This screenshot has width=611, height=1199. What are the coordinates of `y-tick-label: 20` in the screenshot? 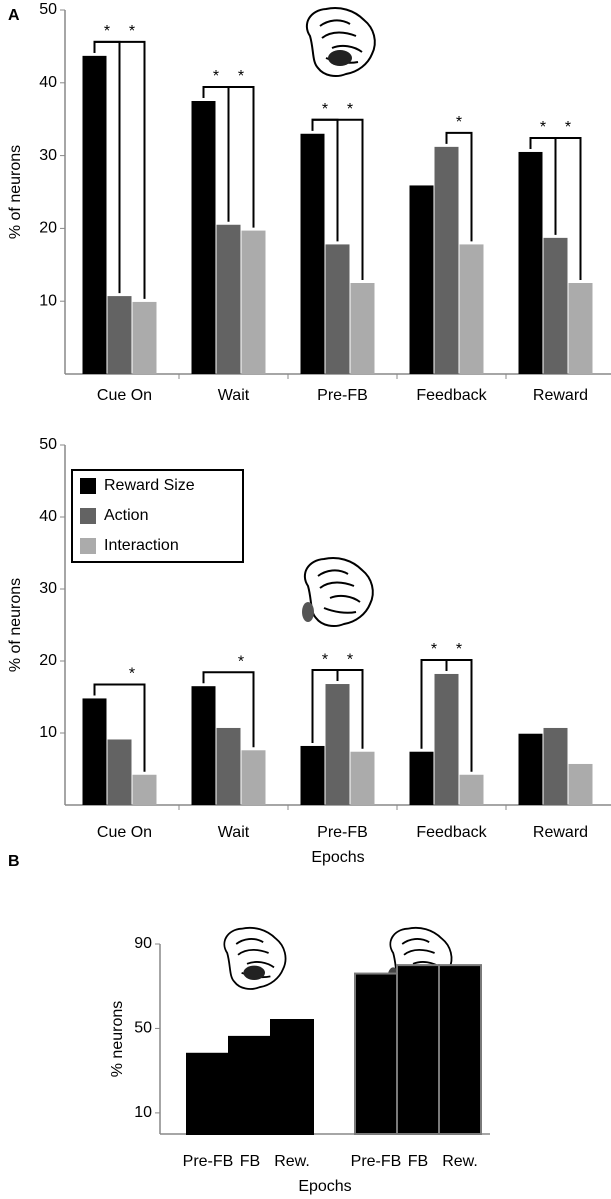 It's located at (48, 660).